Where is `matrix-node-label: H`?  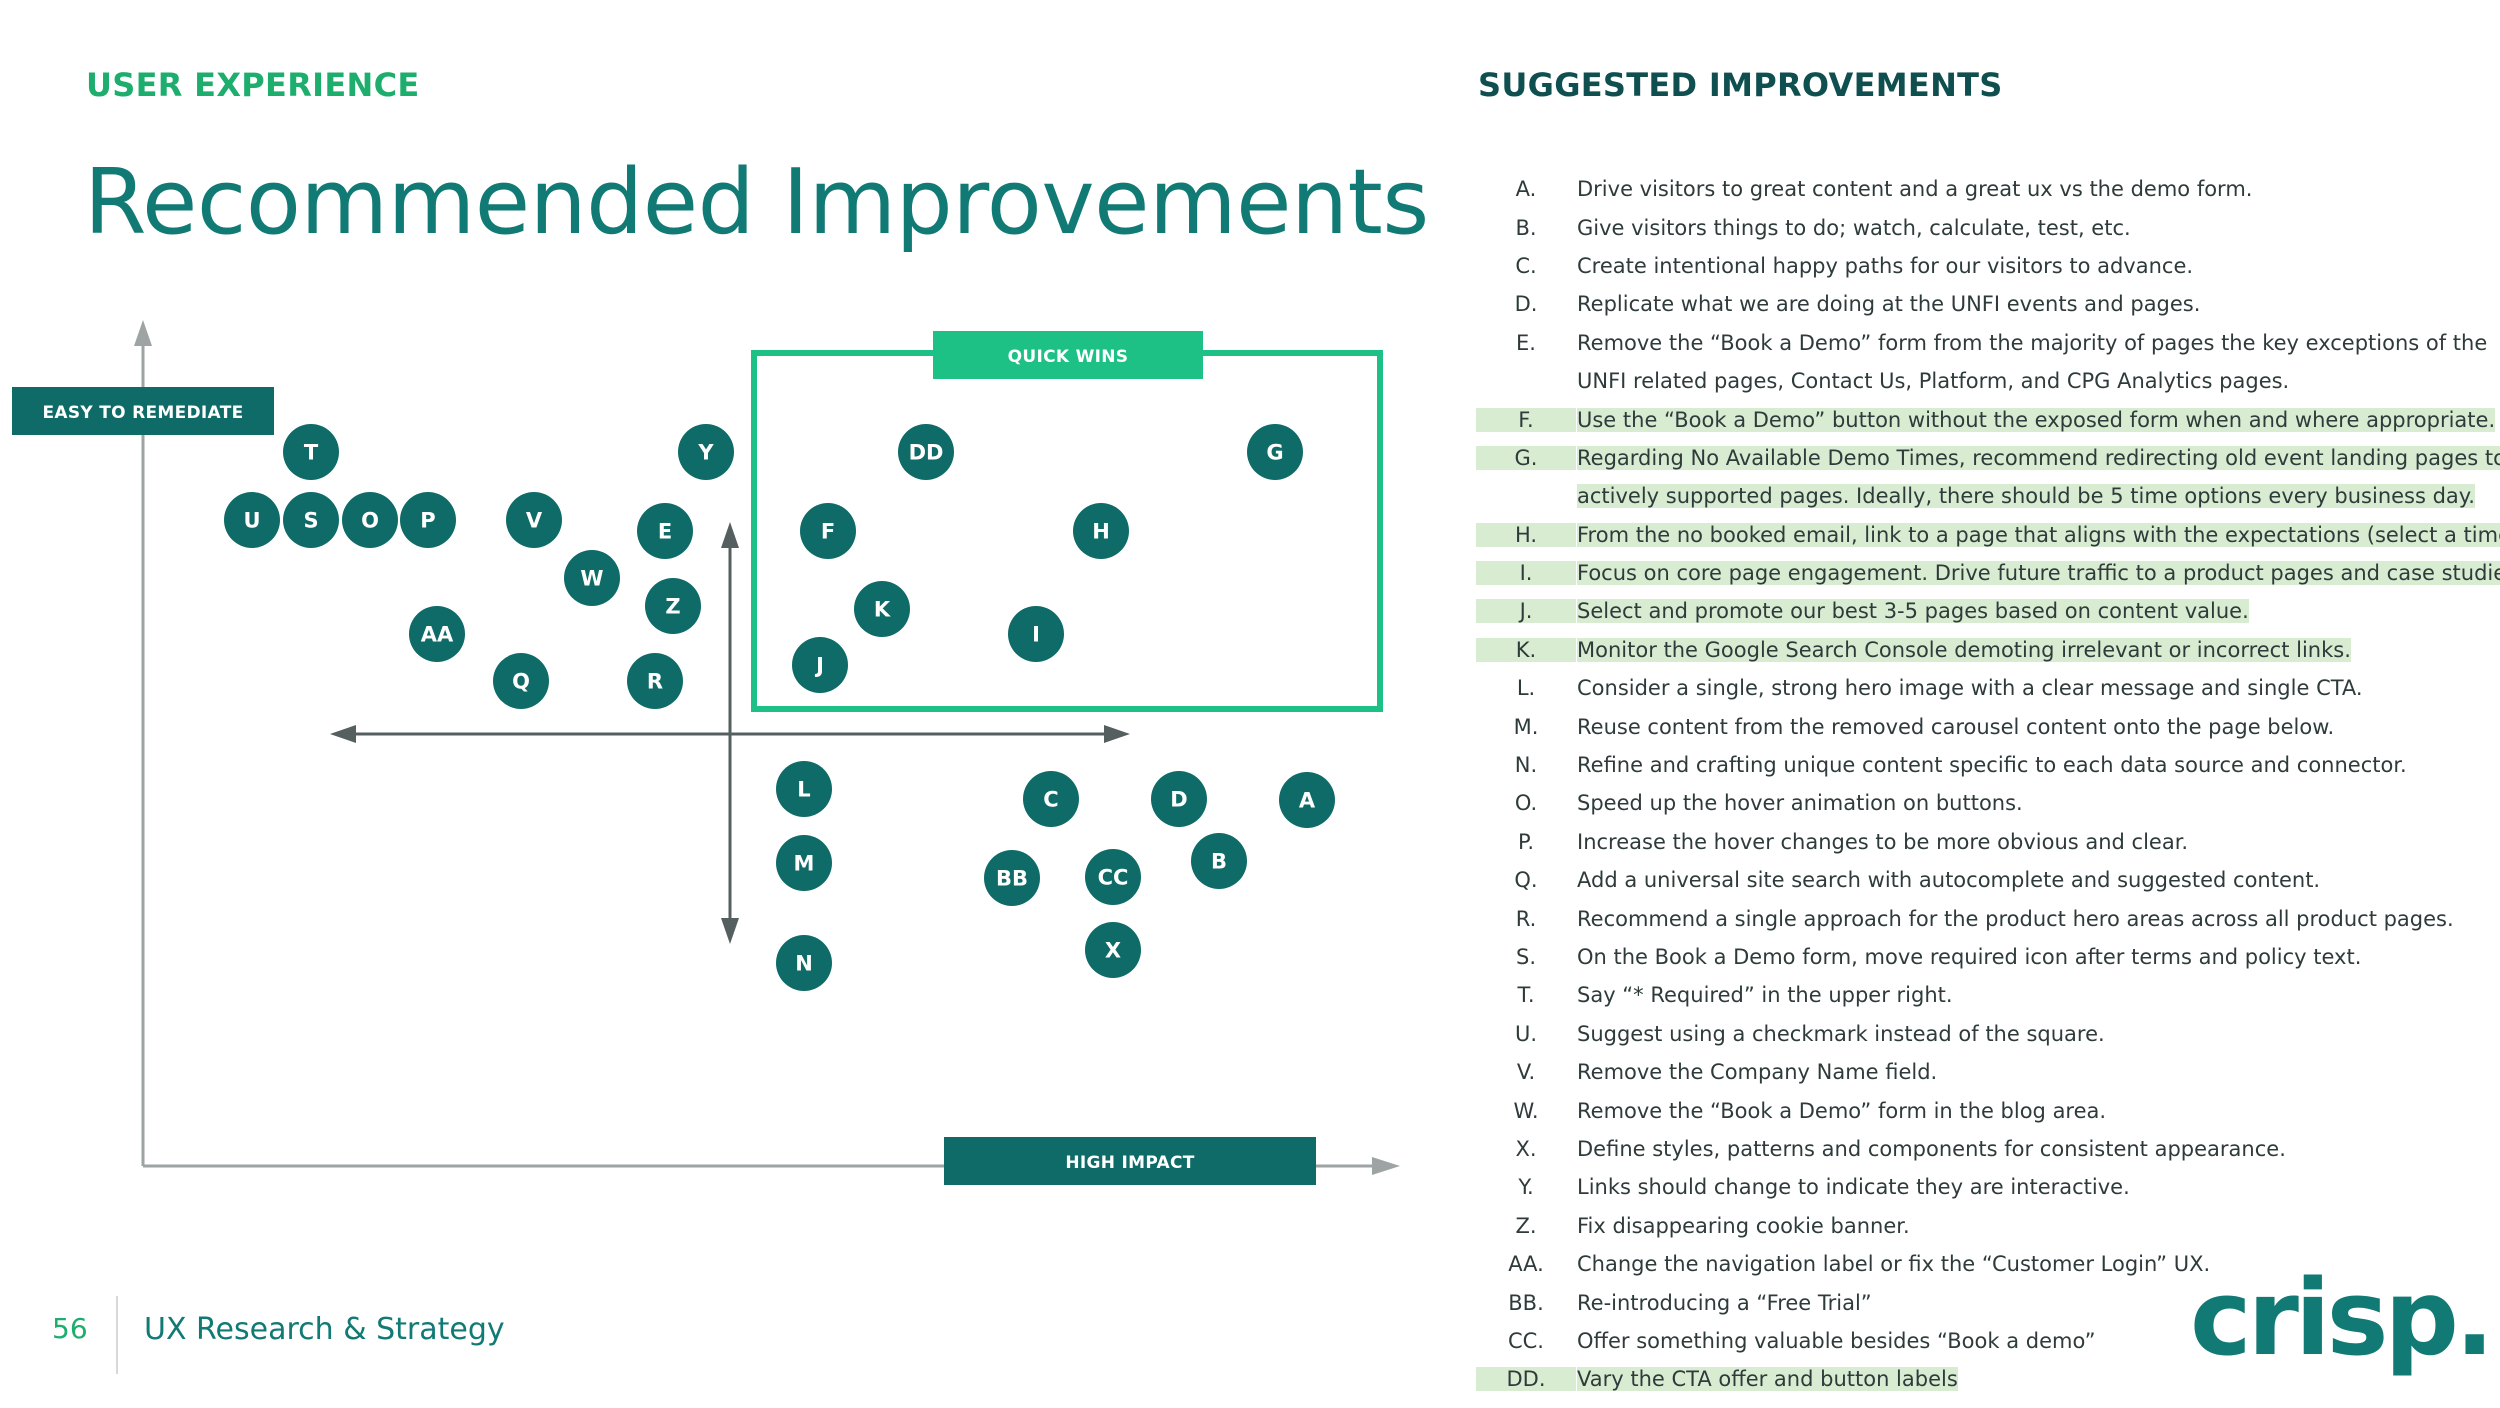 matrix-node-label: H is located at coordinates (1101, 532).